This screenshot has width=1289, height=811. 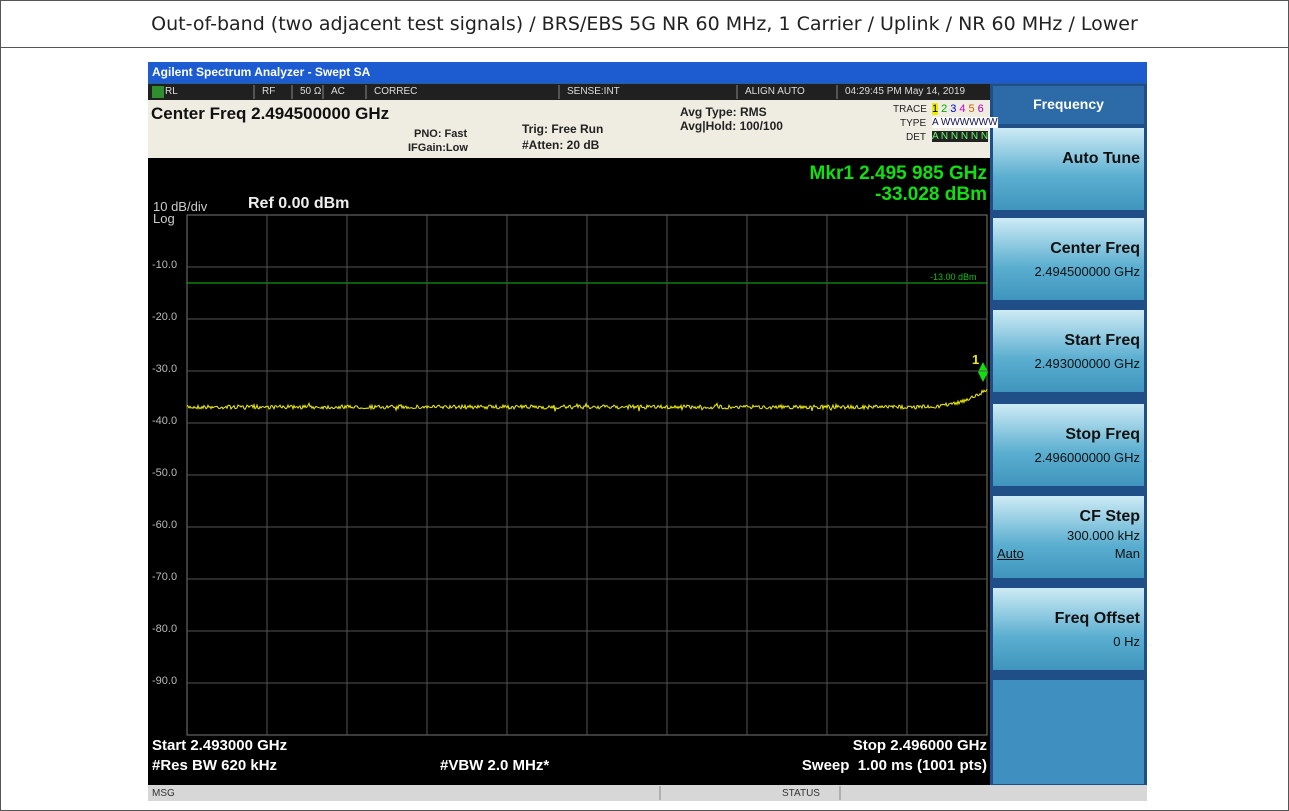 I want to click on atten: #Atten: 20 dB, so click(x=561, y=145).